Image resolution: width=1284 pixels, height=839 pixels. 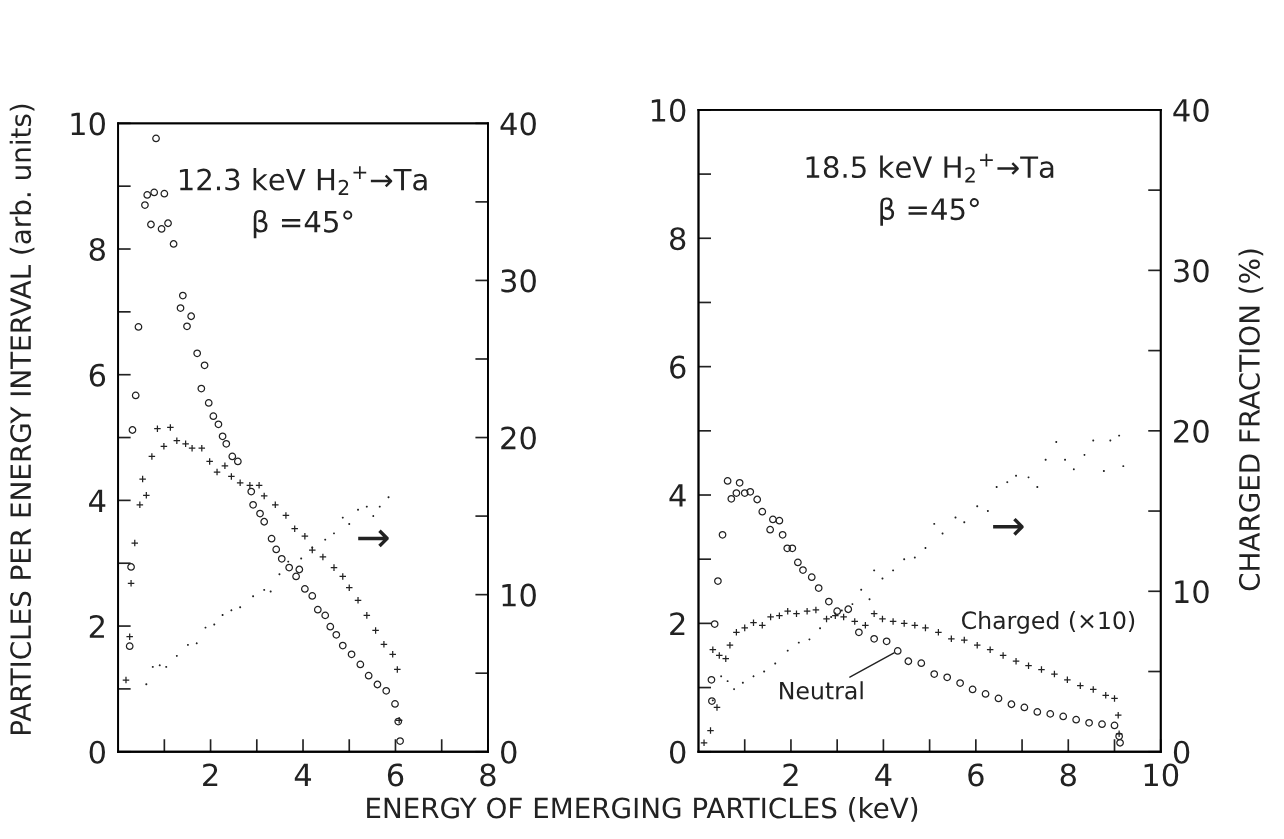 What do you see at coordinates (642, 809) in the screenshot?
I see `x-axis-title: ENERGY OF EMERGING PARTICLES (keV)` at bounding box center [642, 809].